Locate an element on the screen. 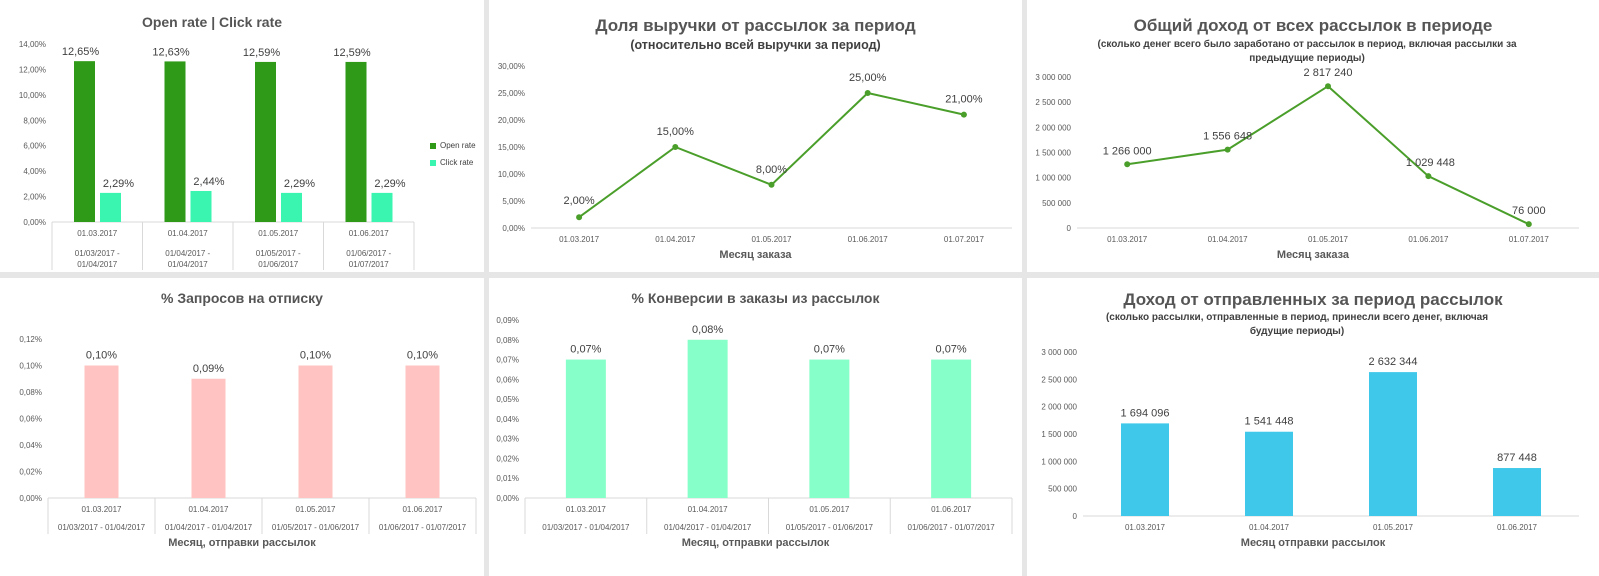  x-tick-sublabel: 01/05/2017 - is located at coordinates (278, 253).